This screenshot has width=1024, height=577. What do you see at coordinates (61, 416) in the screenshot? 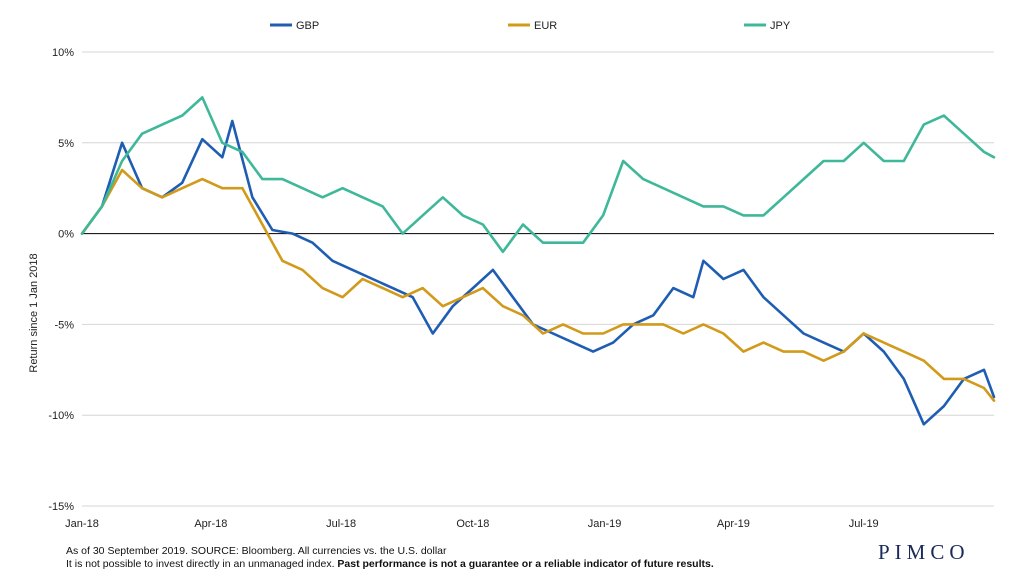
I see `y-tick-label: -10%` at bounding box center [61, 416].